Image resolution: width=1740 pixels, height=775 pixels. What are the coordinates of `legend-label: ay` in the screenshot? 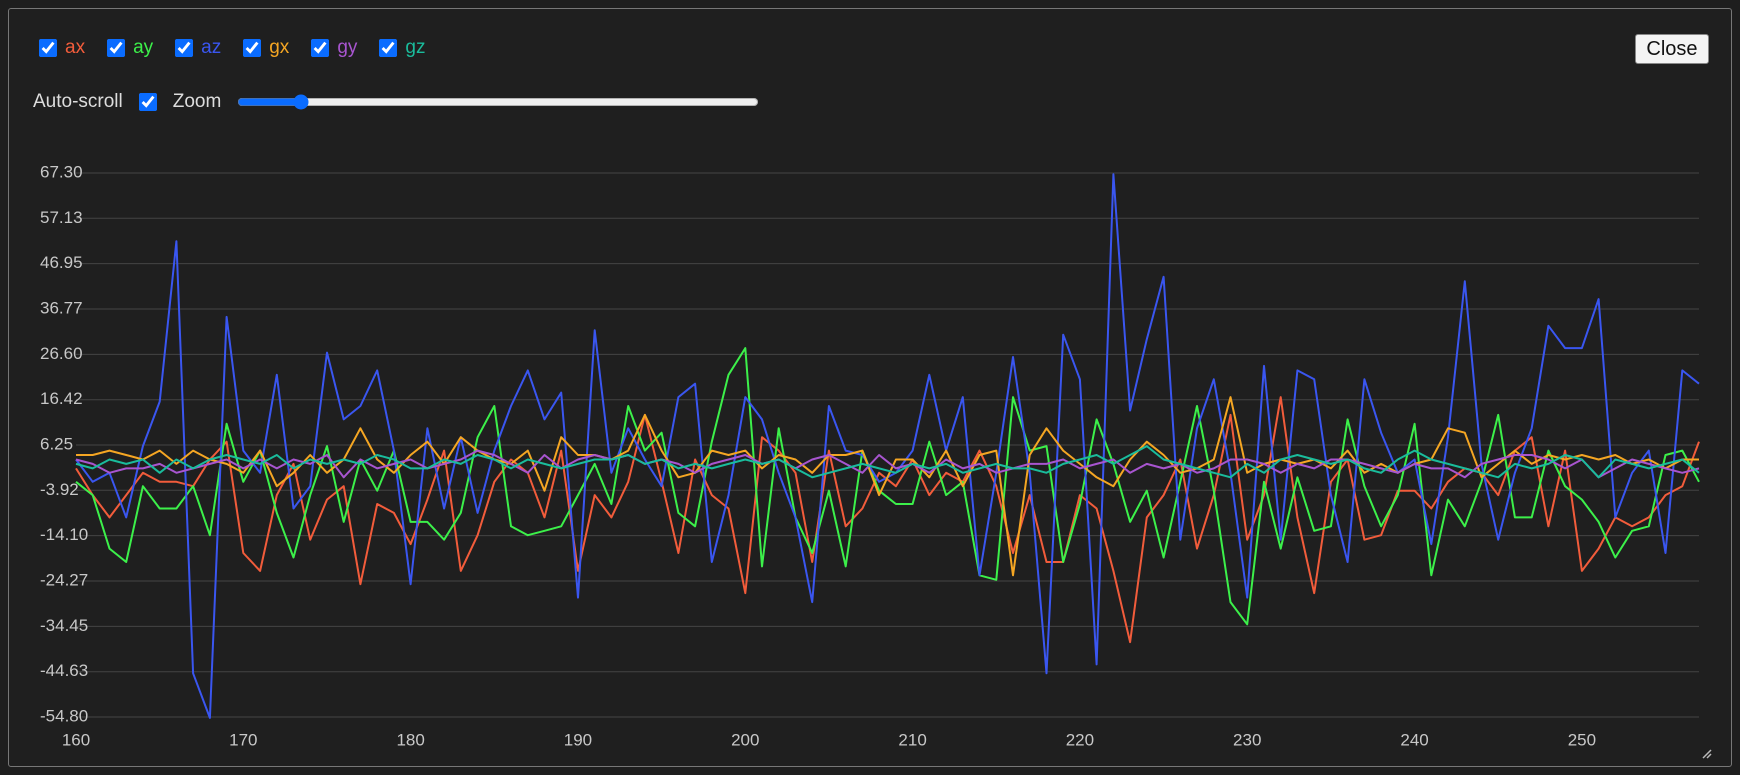 It's located at (143, 47).